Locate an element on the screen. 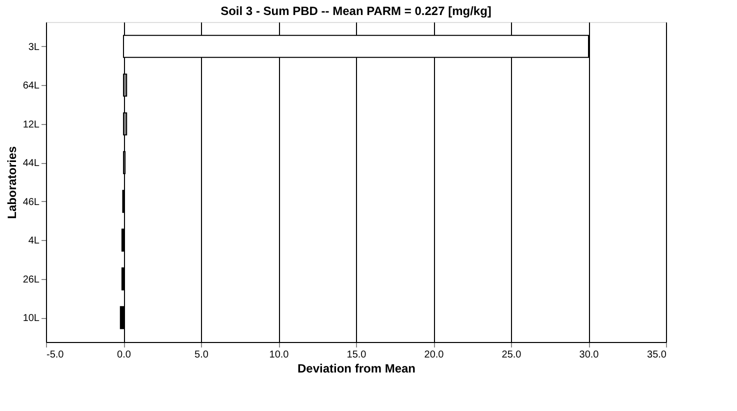 The image size is (737, 411). y-tick-label: 4L is located at coordinates (34, 241).